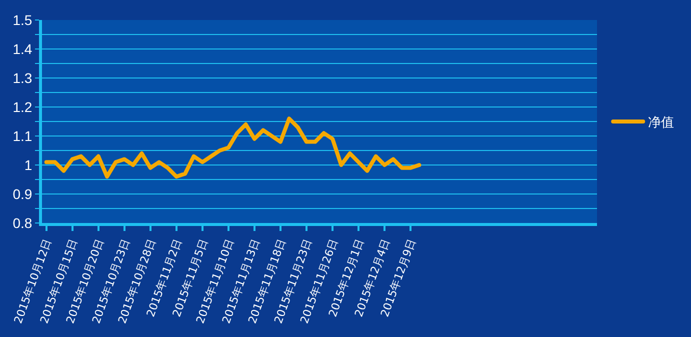 Image resolution: width=691 pixels, height=337 pixels. What do you see at coordinates (28, 164) in the screenshot?
I see `y-tick-label: 1` at bounding box center [28, 164].